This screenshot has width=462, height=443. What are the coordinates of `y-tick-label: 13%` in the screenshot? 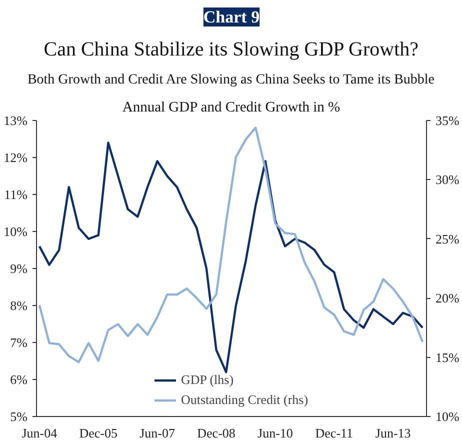 It's located at (16, 120).